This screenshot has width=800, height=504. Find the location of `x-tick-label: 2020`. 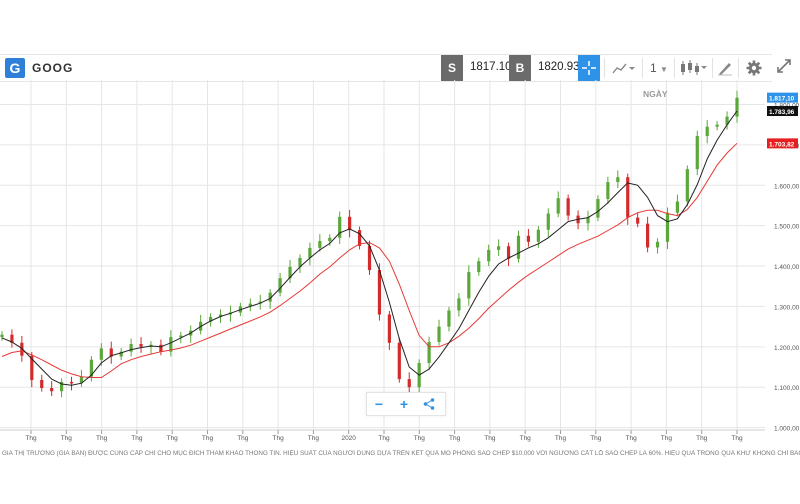

x-tick-label: 2020 is located at coordinates (348, 438).